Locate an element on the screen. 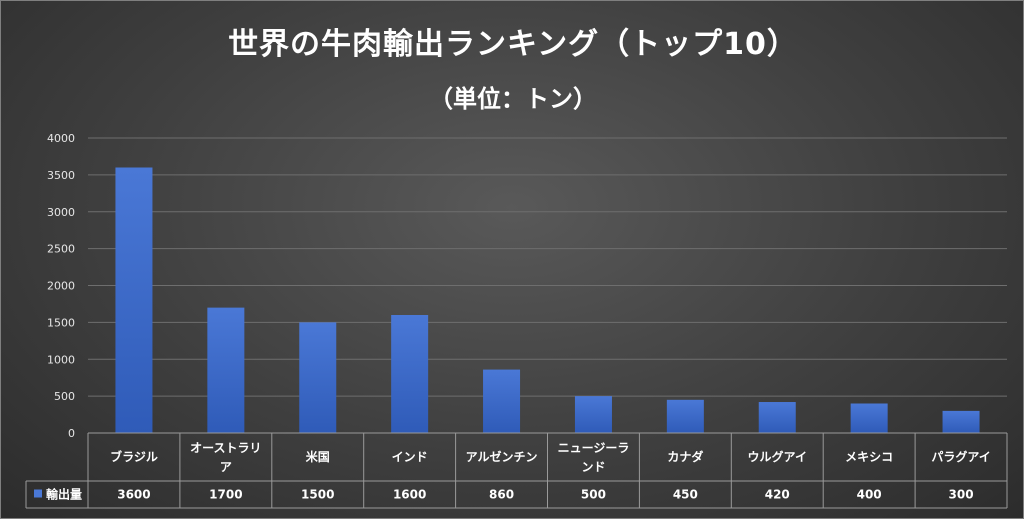  category-label: メキシコ is located at coordinates (869, 457).